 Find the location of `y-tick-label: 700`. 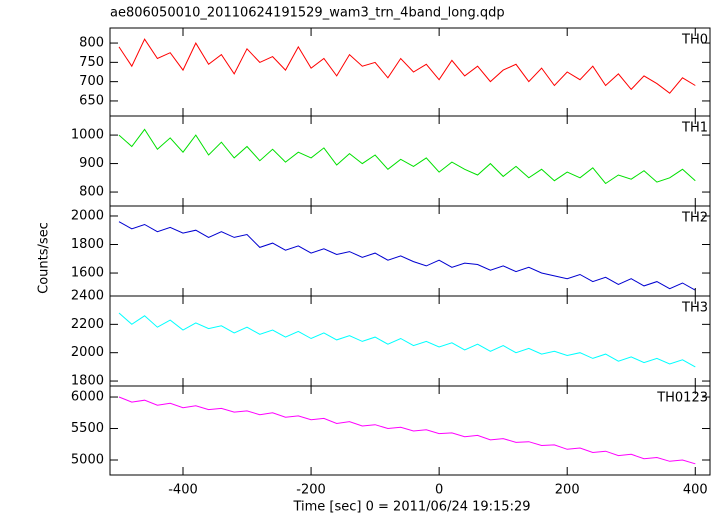

y-tick-label: 700 is located at coordinates (91, 81).